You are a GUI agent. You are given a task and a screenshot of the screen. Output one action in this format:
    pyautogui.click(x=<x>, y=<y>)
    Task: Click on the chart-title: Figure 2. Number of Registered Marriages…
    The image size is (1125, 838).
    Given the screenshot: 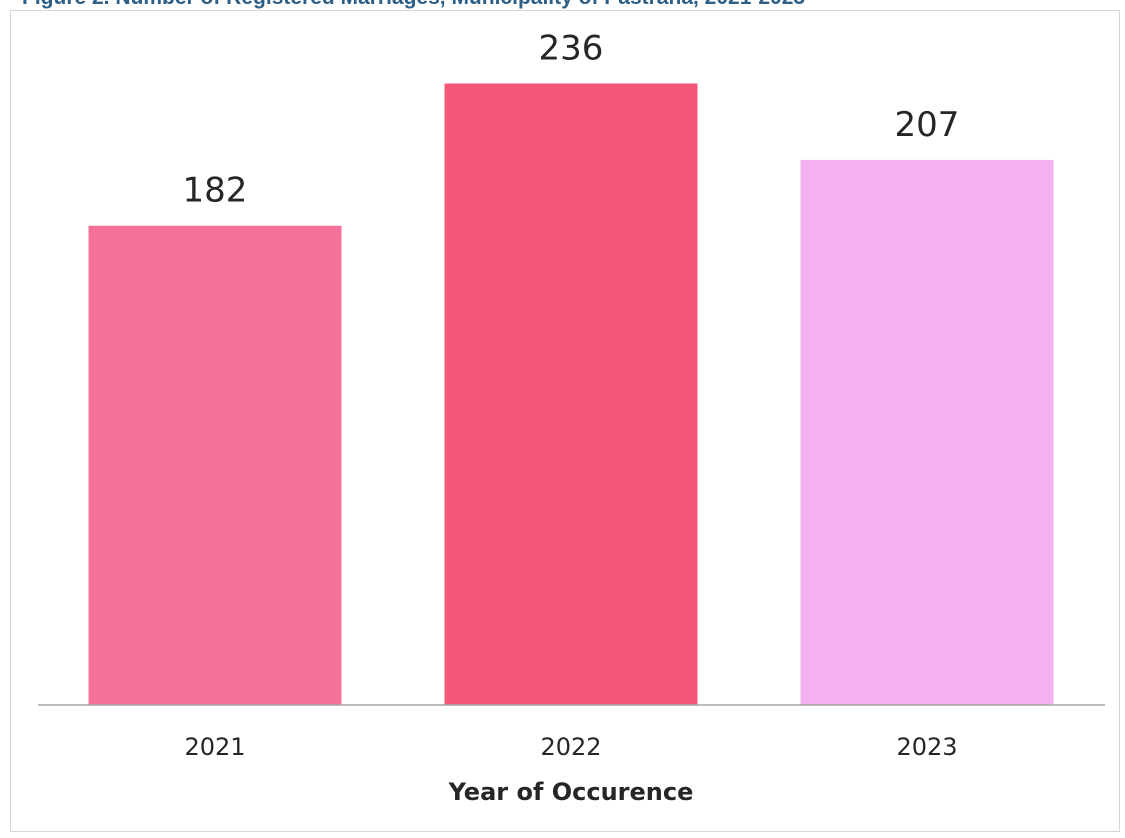 What is the action you would take?
    pyautogui.click(x=572, y=7)
    